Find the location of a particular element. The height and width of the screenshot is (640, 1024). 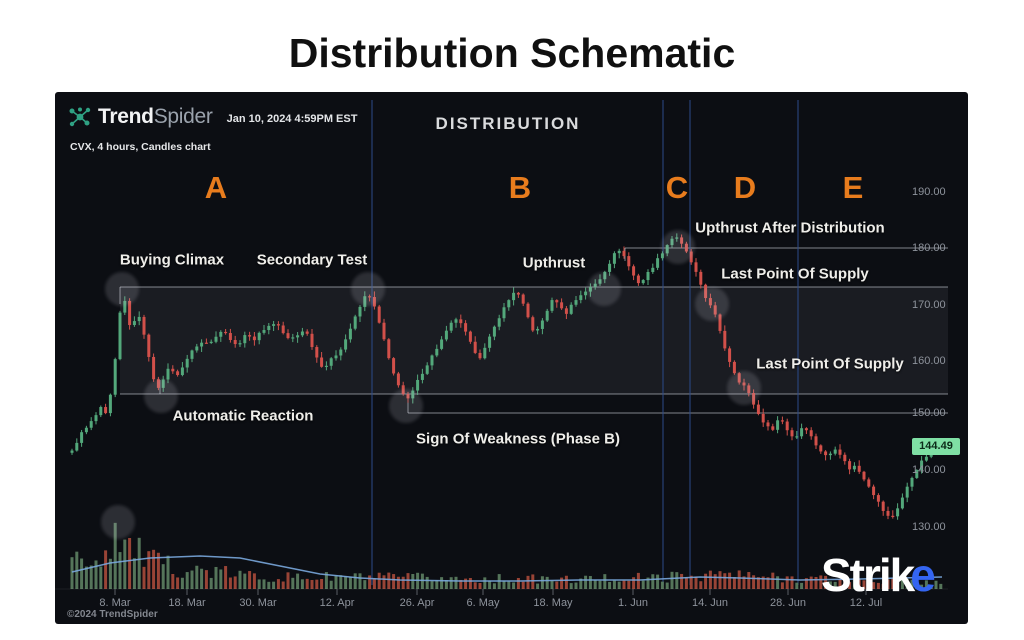

strike-logo-white: Strik is located at coordinates (868, 575).